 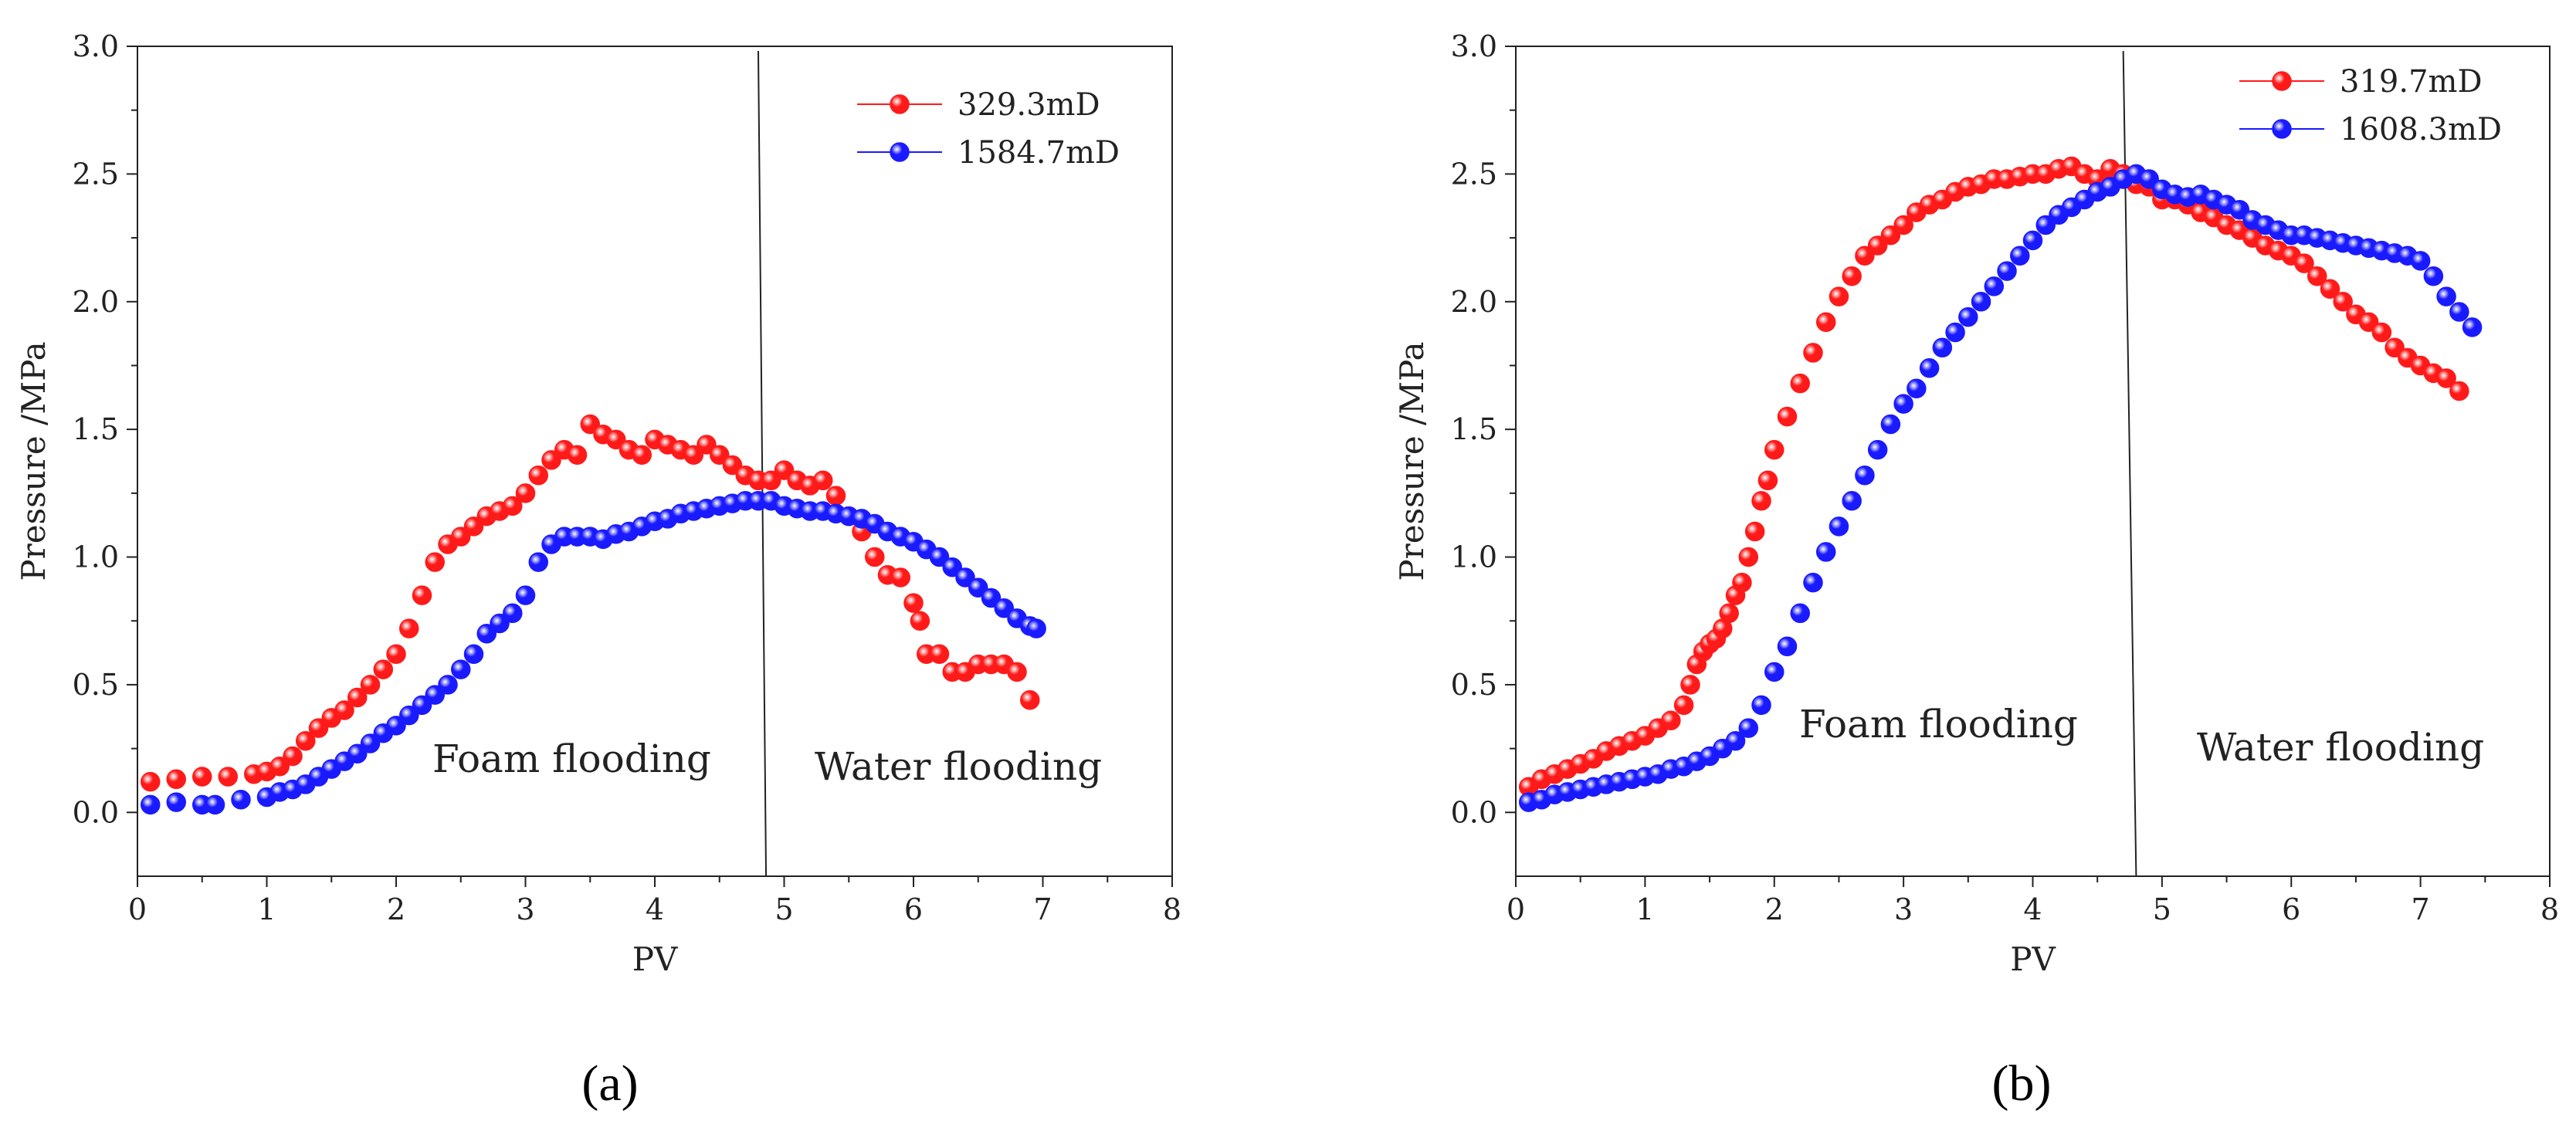 I want to click on legend-label: 319.7mD, so click(x=2411, y=82).